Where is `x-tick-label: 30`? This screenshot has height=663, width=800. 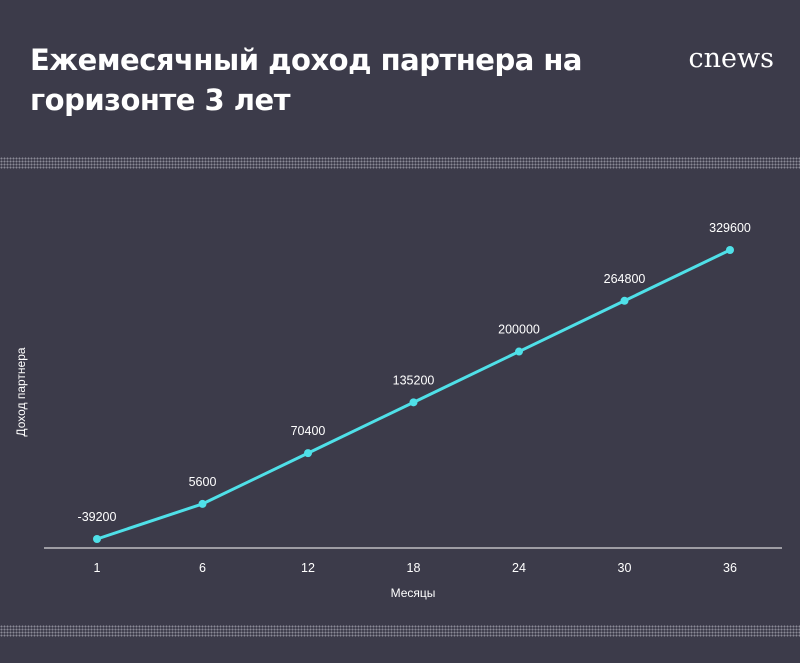
x-tick-label: 30 is located at coordinates (625, 568).